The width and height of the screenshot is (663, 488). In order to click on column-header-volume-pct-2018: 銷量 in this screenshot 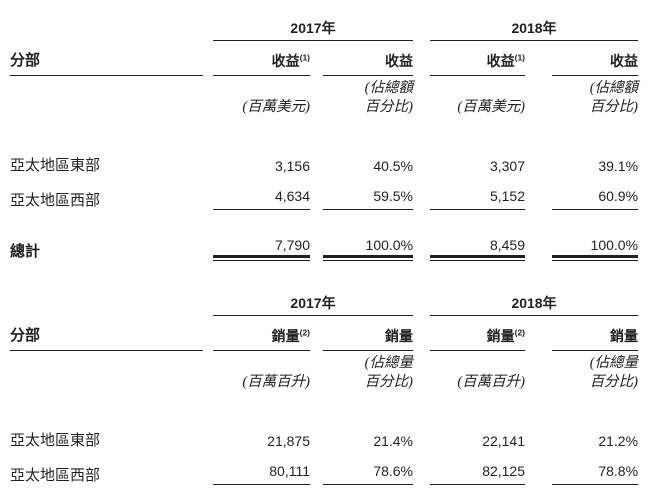, I will do `click(595, 333)`.